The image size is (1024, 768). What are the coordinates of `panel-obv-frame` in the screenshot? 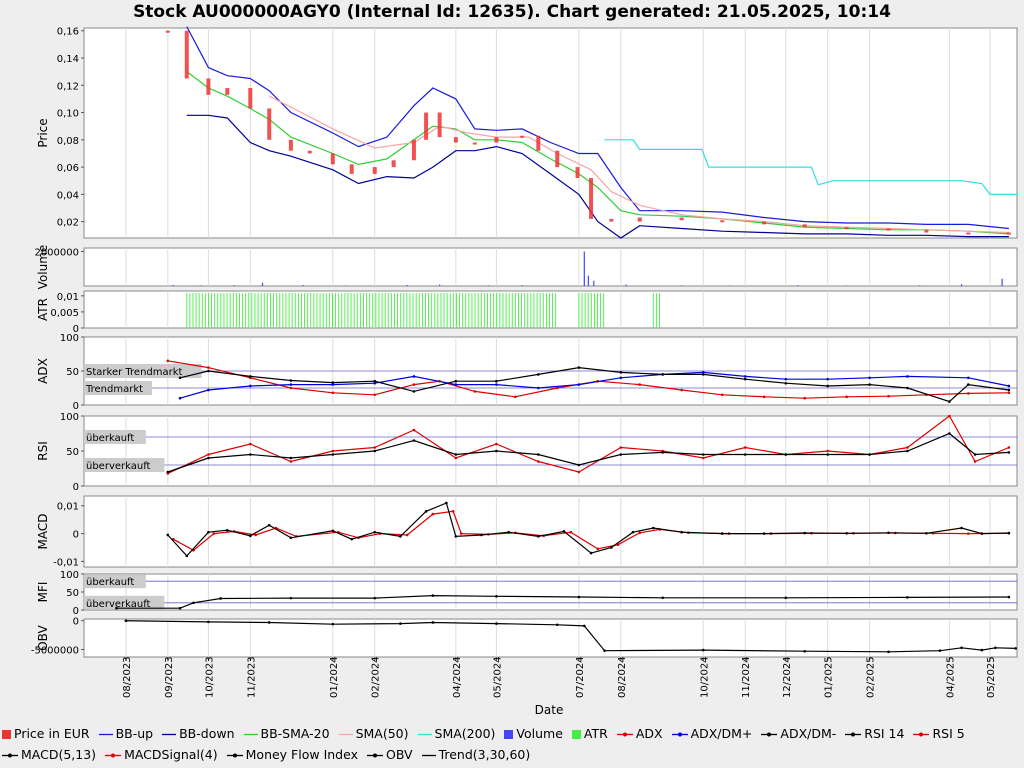 It's located at (550, 638).